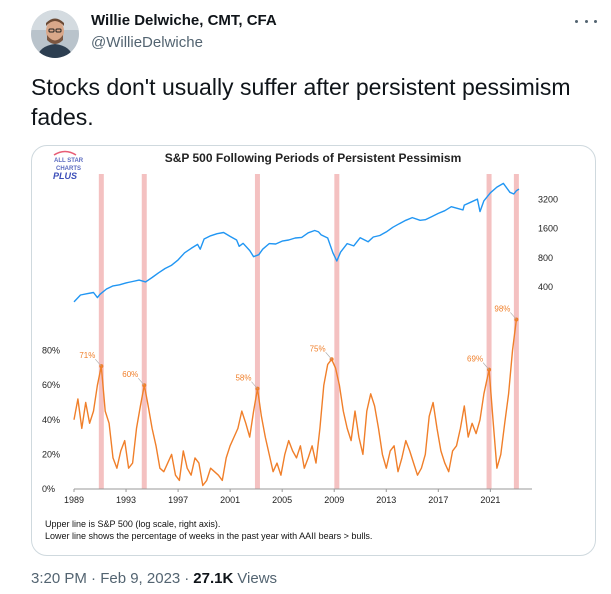 This screenshot has width=611, height=594. I want to click on annotation-label-4: 69%, so click(475, 359).